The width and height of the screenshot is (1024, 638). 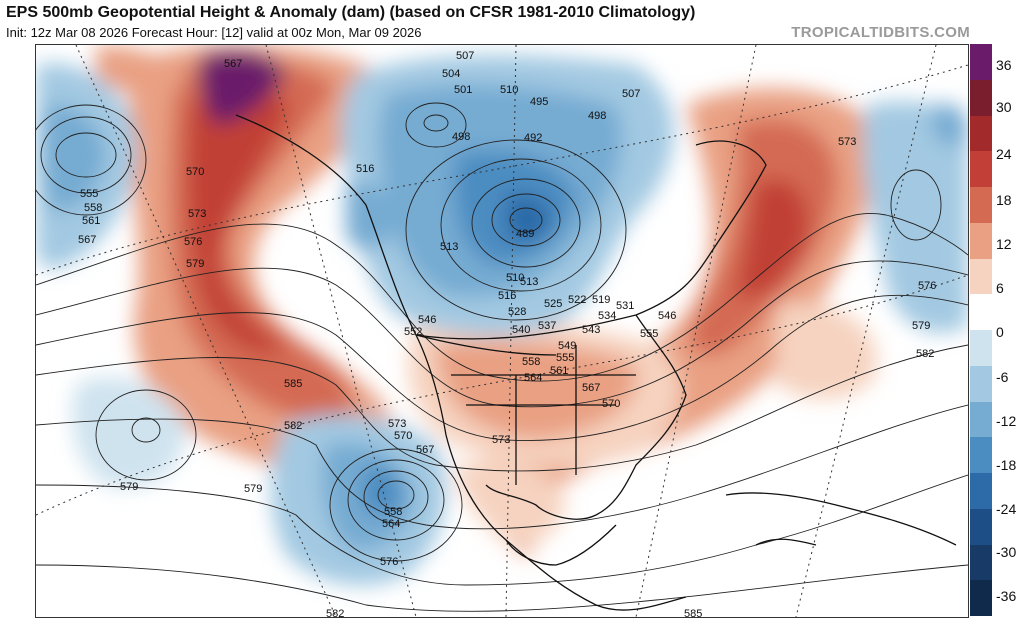 I want to click on contour-label: 540, so click(x=521, y=330).